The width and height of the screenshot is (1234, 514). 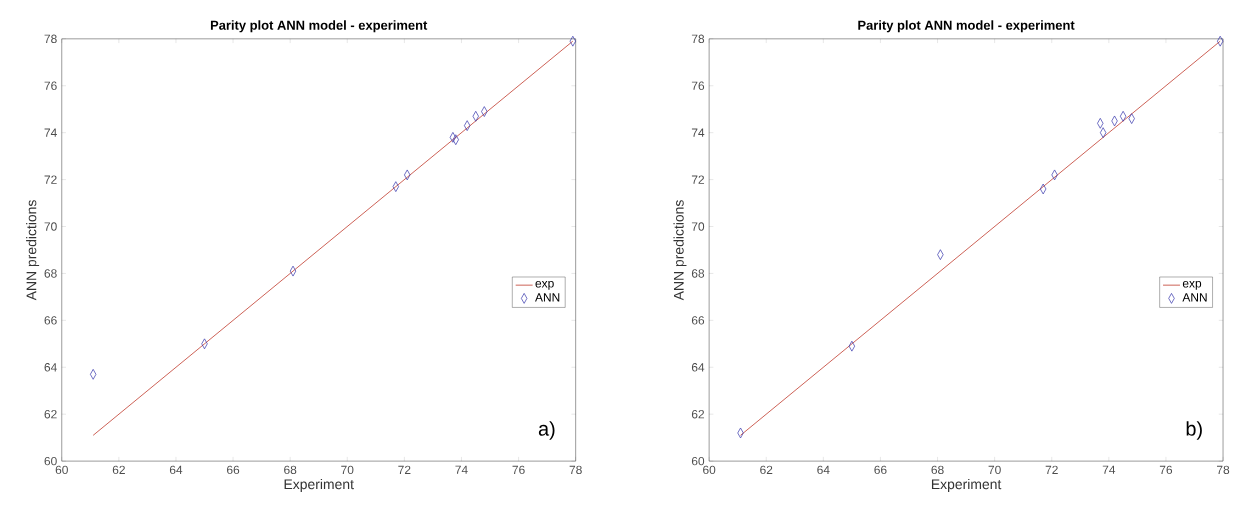 What do you see at coordinates (453, 137) in the screenshot?
I see `point` at bounding box center [453, 137].